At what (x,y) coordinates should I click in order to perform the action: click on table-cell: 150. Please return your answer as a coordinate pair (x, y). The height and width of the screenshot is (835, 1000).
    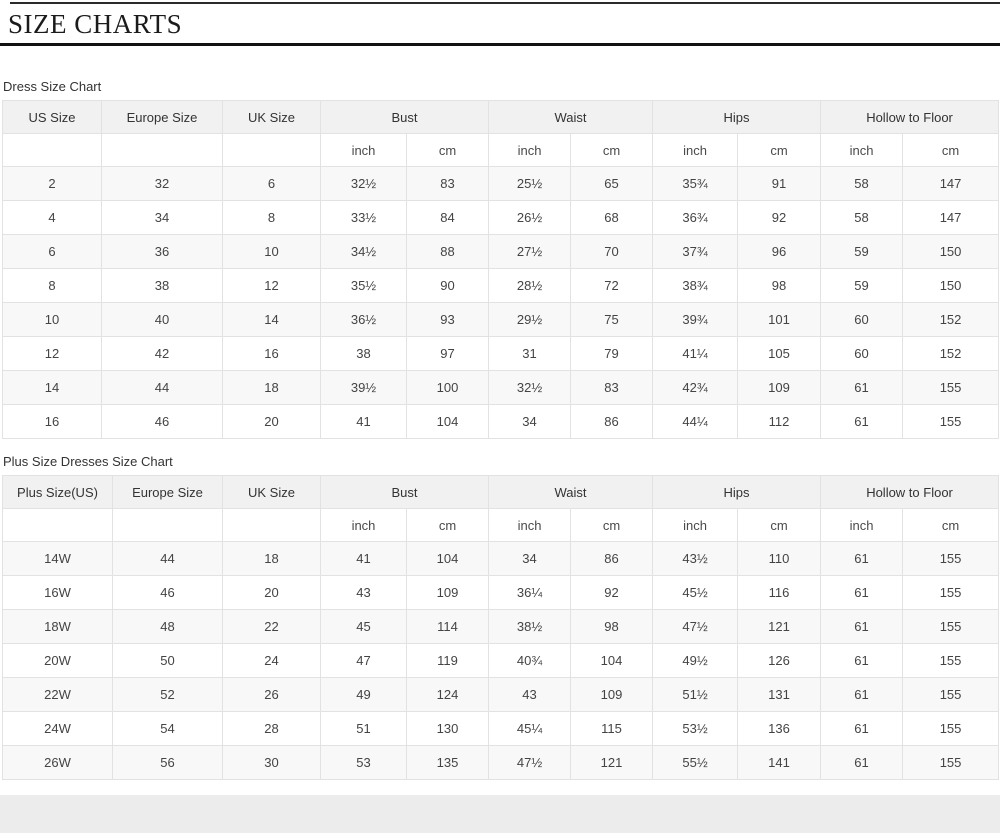
    Looking at the image, I should click on (951, 285).